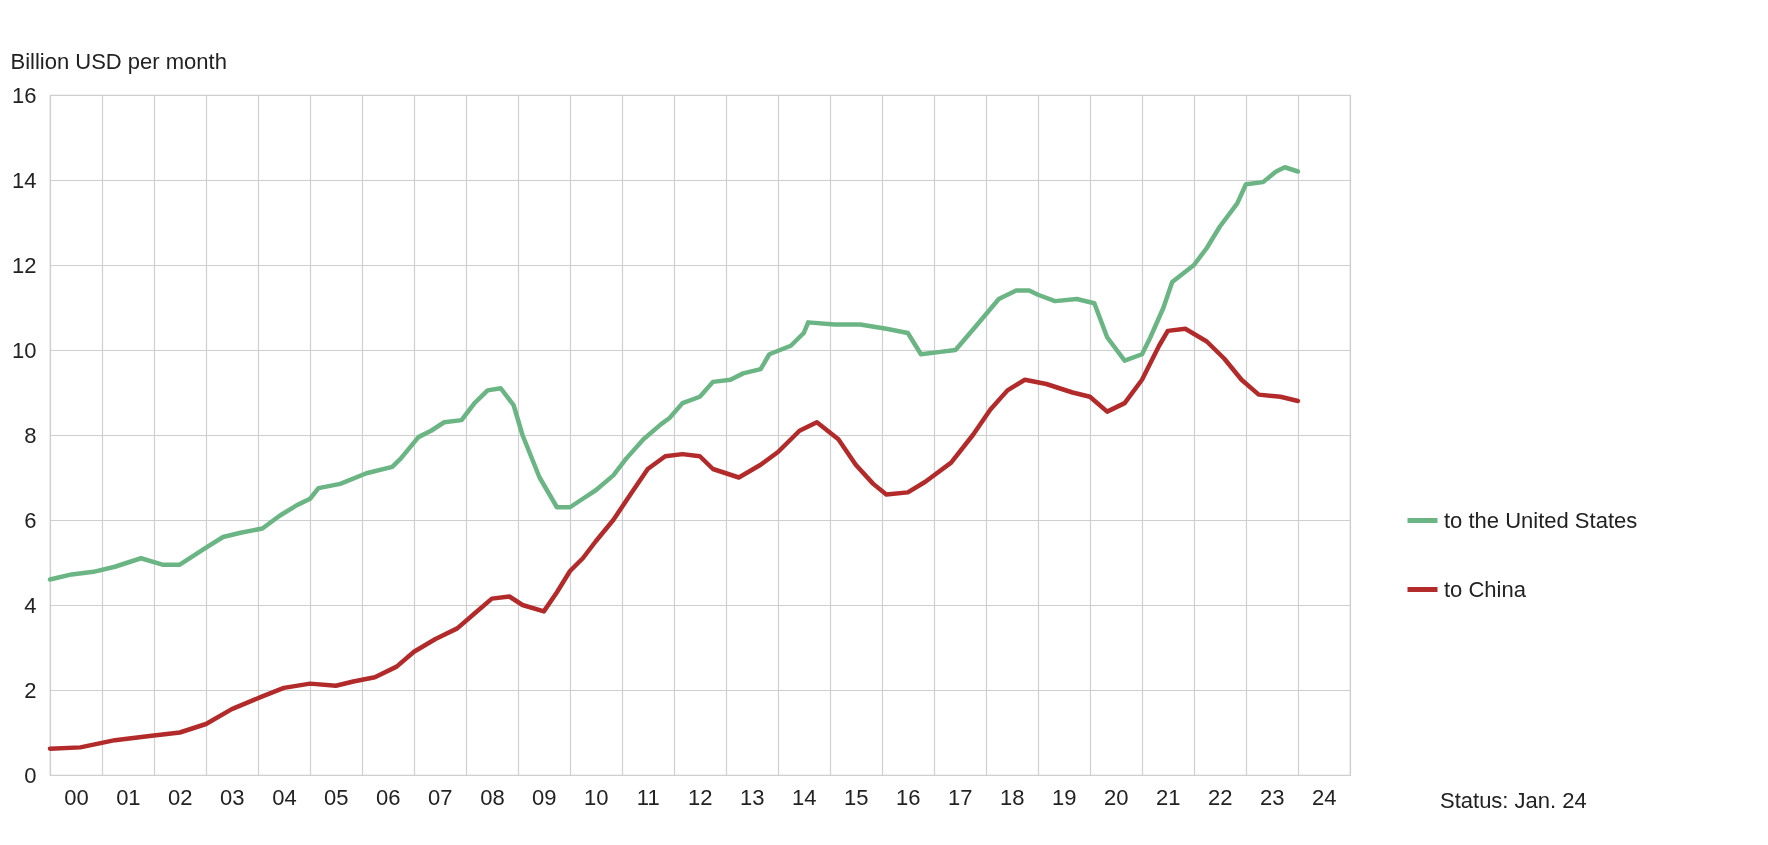 This screenshot has height=845, width=1768. Describe the element at coordinates (648, 797) in the screenshot. I see `x-tick-label: 11` at that location.